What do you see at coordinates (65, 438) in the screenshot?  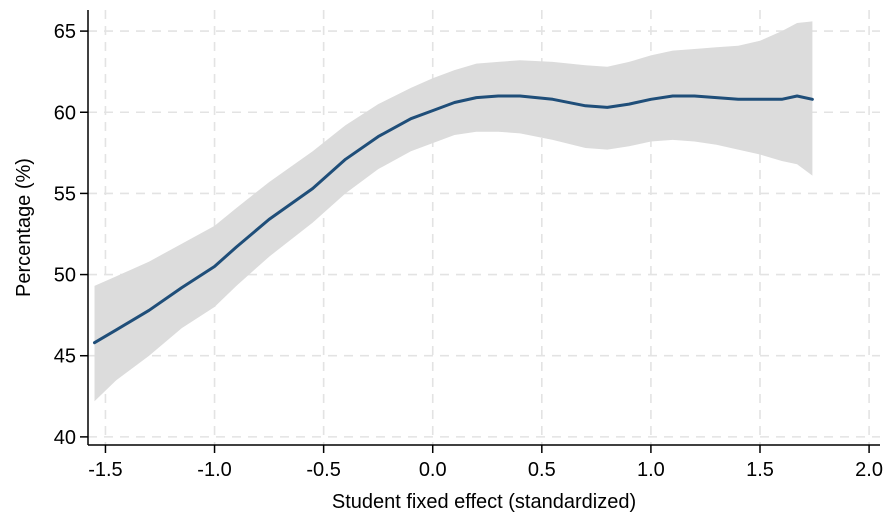 I see `y-tick-label: 40` at bounding box center [65, 438].